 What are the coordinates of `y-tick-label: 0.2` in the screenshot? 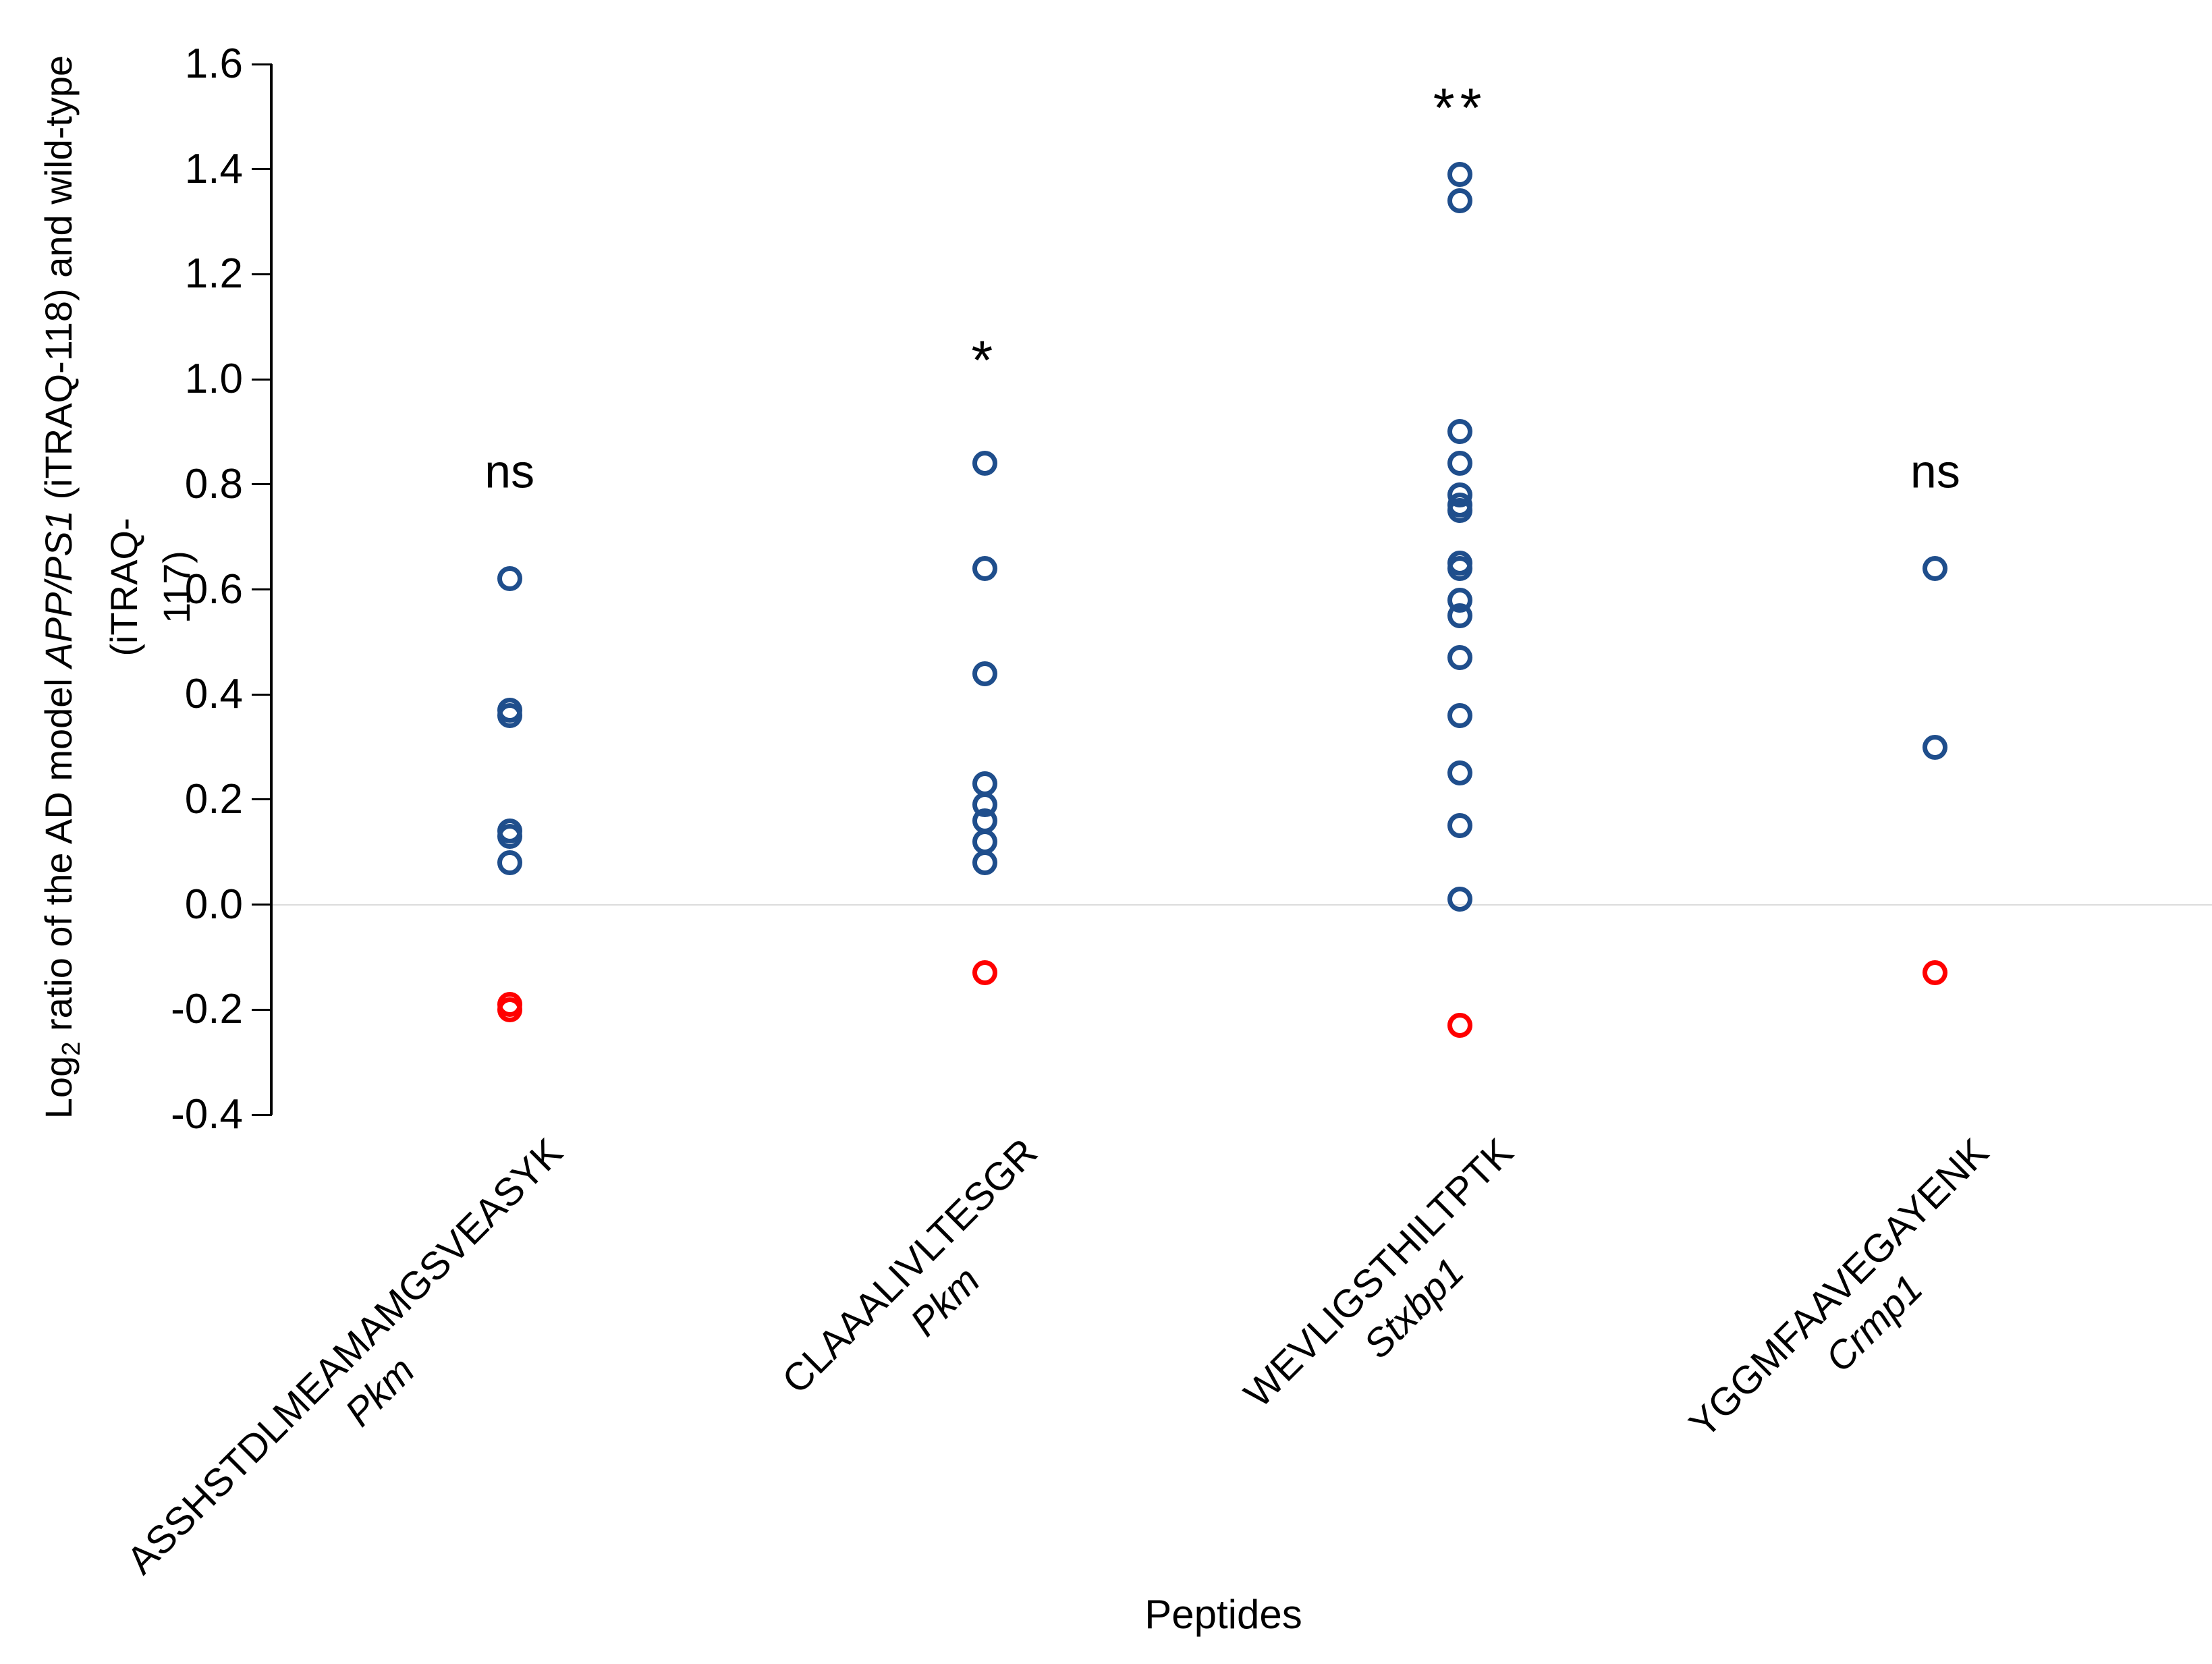 It's located at (213, 799).